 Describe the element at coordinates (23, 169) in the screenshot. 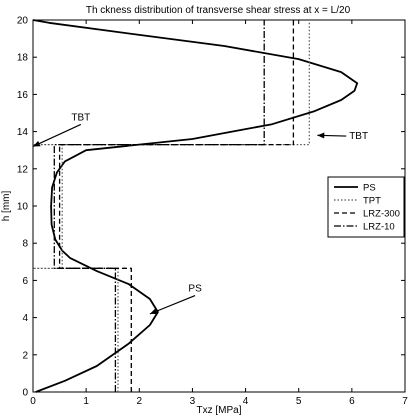

I see `y-tick-label: 12` at that location.